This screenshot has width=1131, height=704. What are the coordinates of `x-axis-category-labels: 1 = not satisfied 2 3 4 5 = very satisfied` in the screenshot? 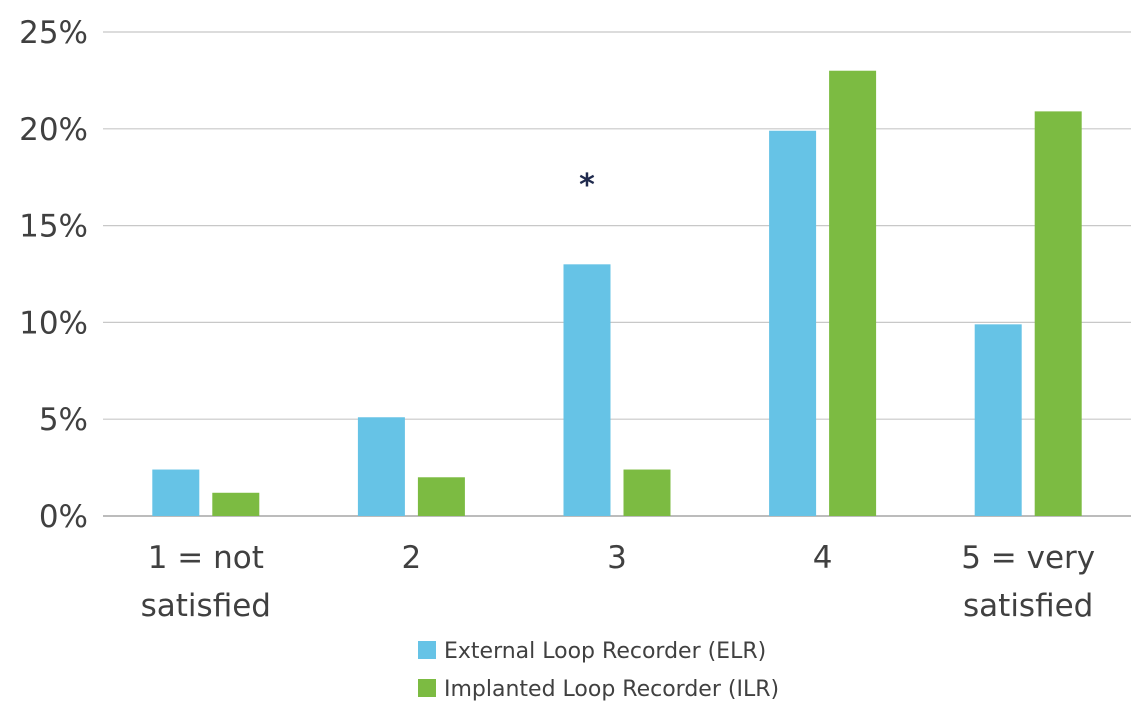 It's located at (618, 582).